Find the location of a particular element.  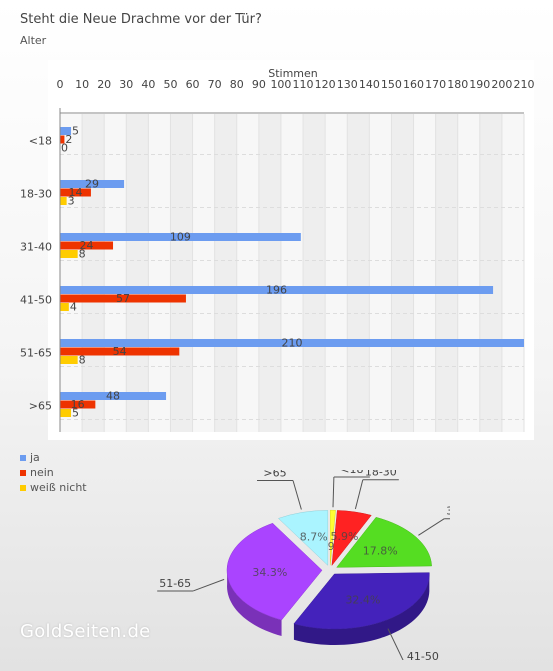

legend-label-ja: ja is located at coordinates (35, 457).